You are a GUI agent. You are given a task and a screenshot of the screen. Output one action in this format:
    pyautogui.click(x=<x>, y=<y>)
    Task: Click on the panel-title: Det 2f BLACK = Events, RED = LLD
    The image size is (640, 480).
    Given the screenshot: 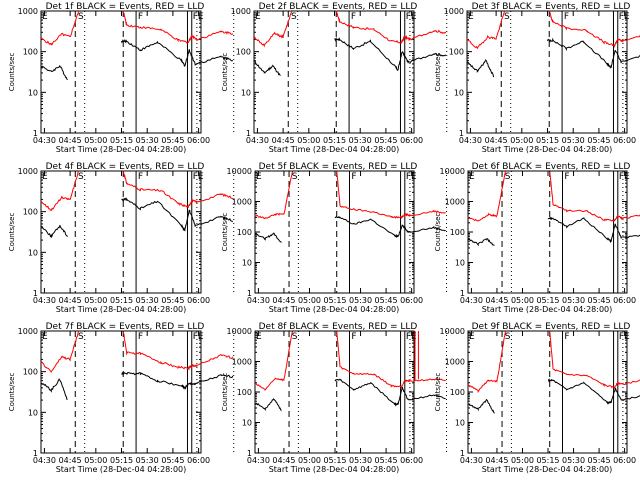 What is the action you would take?
    pyautogui.click(x=338, y=7)
    